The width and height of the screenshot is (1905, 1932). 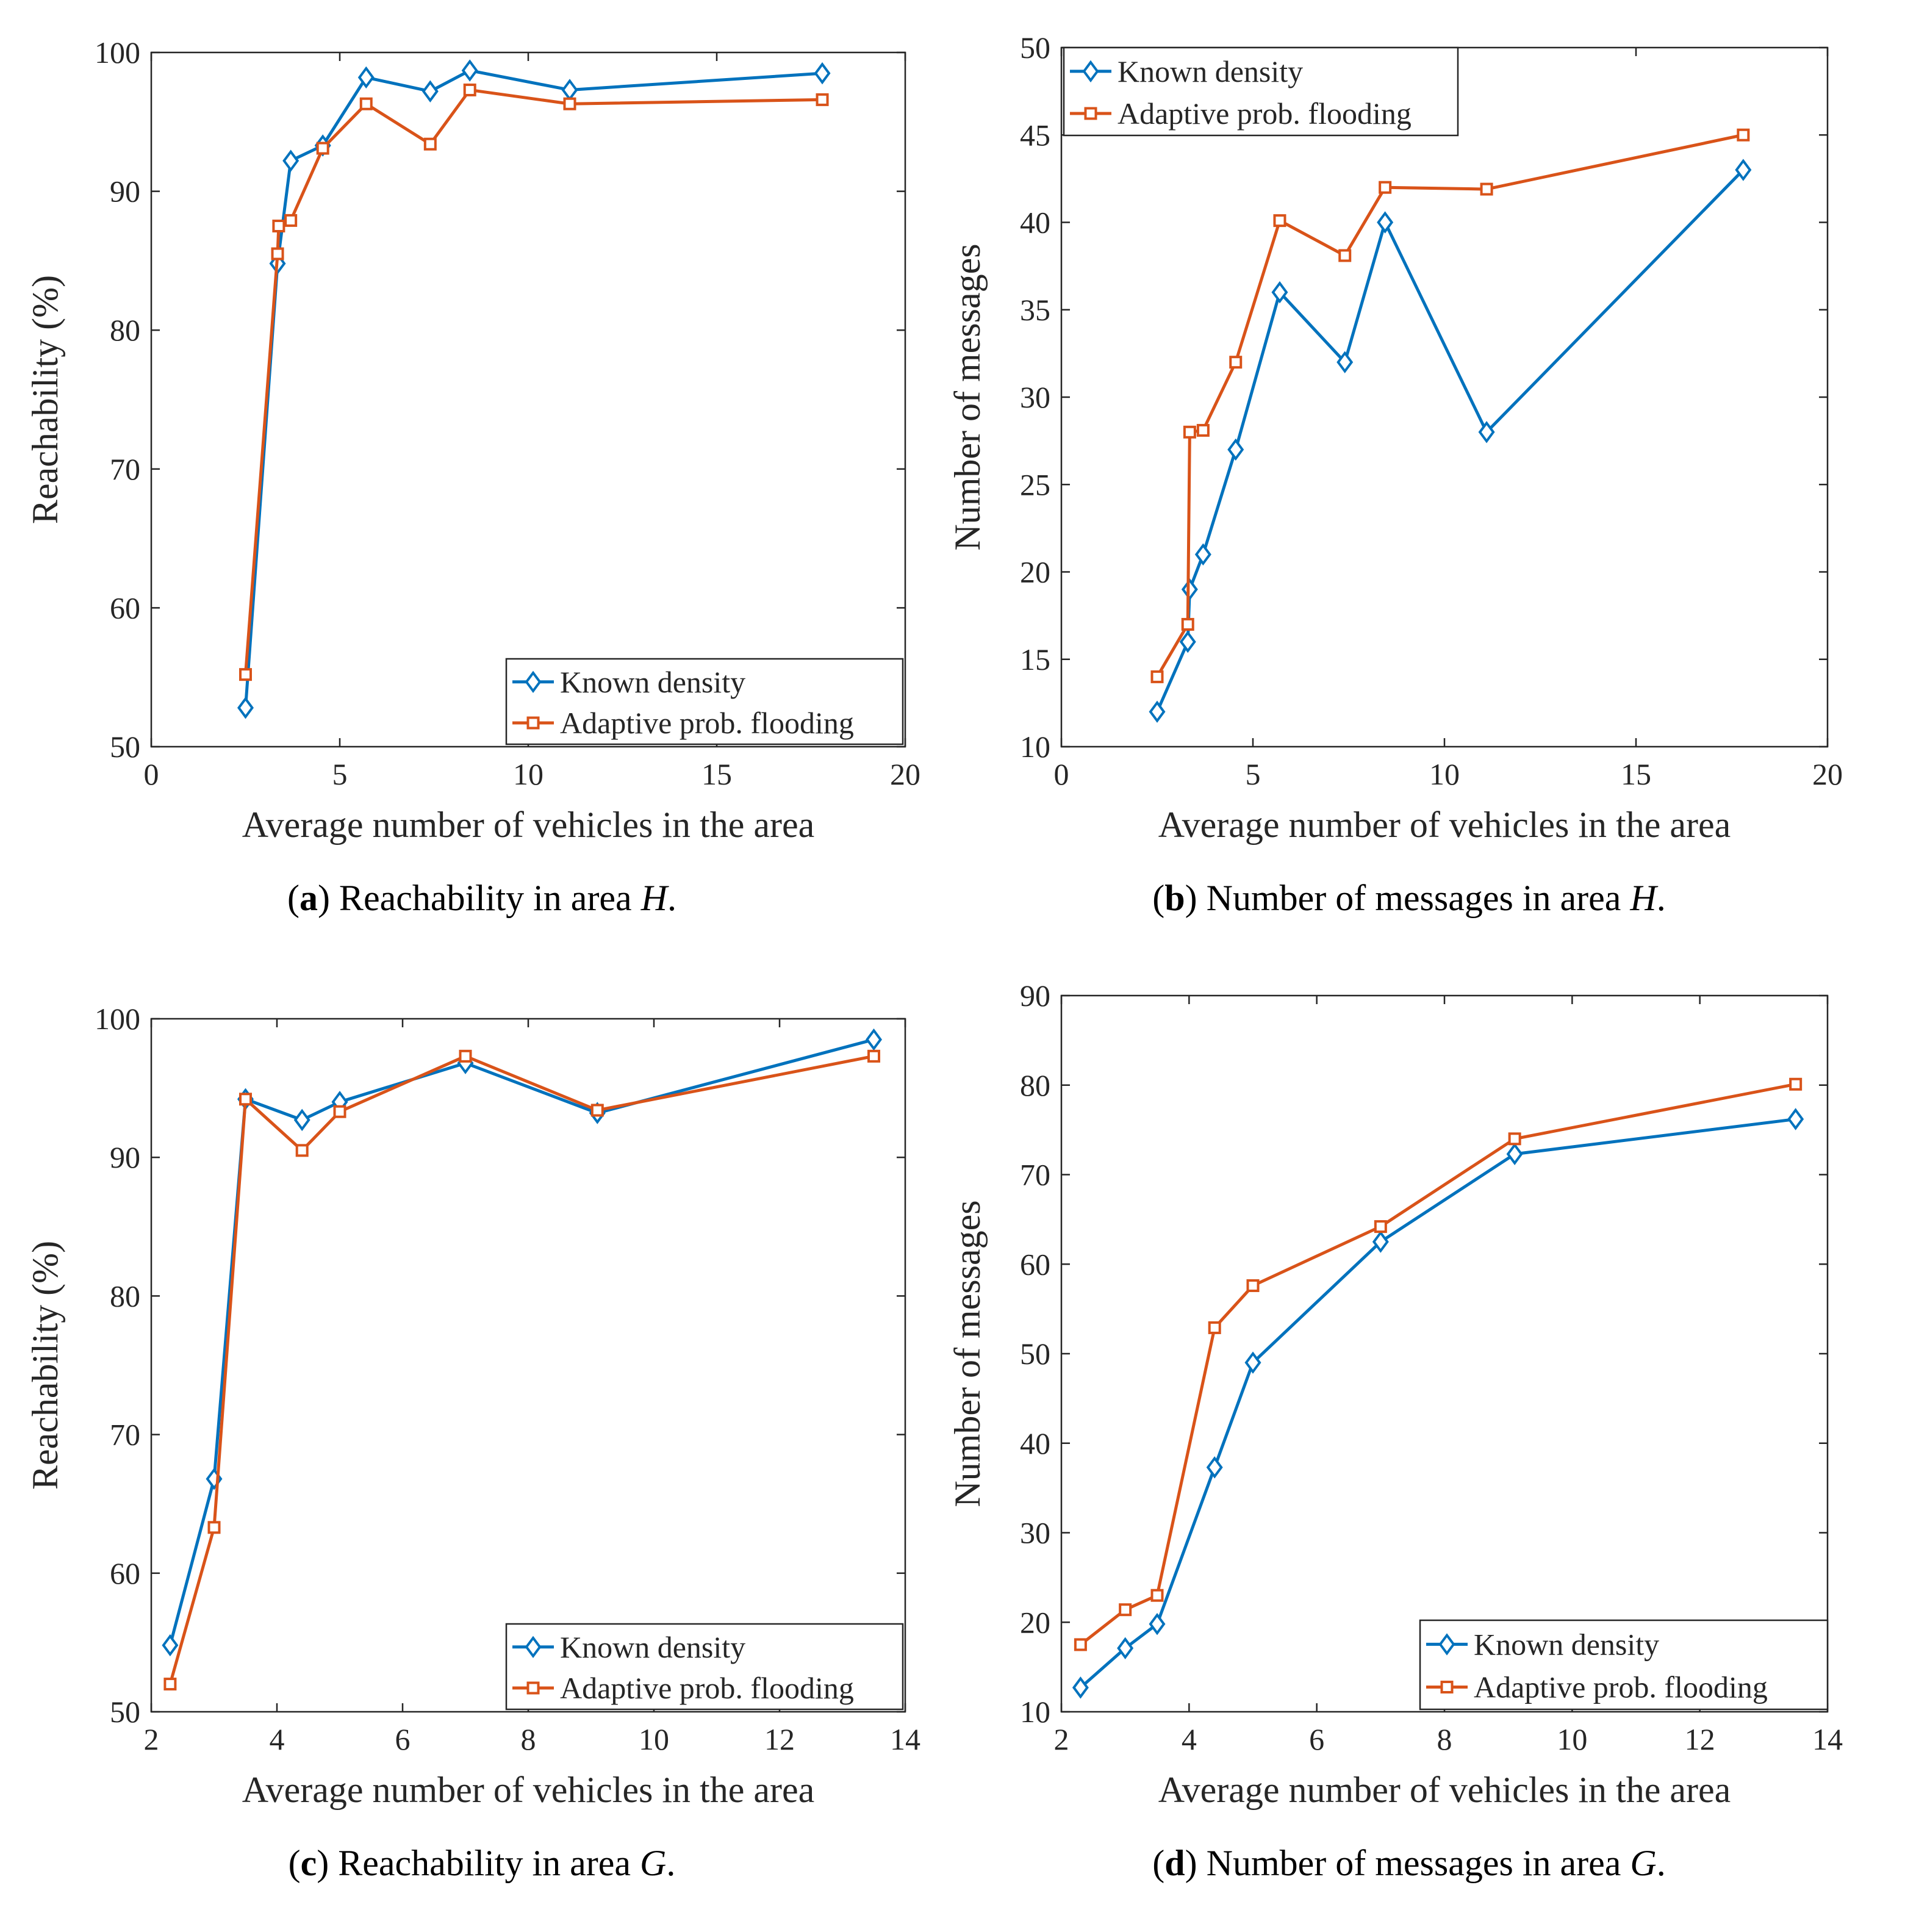 What do you see at coordinates (533, 1647) in the screenshot?
I see `legend-marker-known` at bounding box center [533, 1647].